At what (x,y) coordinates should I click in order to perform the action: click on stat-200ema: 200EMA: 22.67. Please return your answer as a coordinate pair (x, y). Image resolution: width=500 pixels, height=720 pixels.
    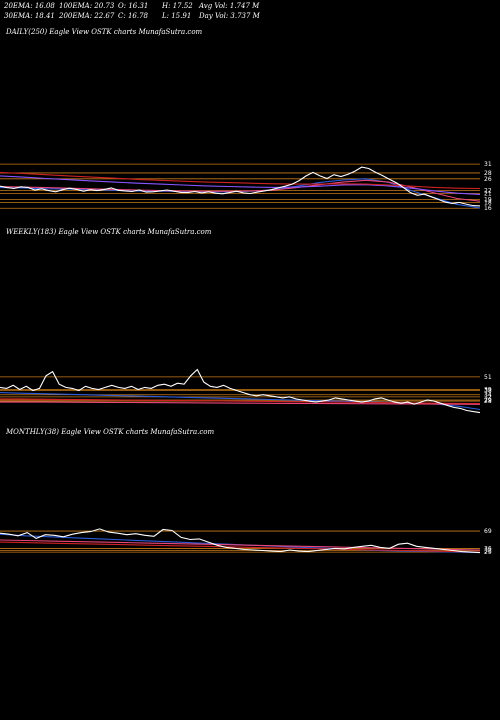
    Looking at the image, I should click on (87, 16).